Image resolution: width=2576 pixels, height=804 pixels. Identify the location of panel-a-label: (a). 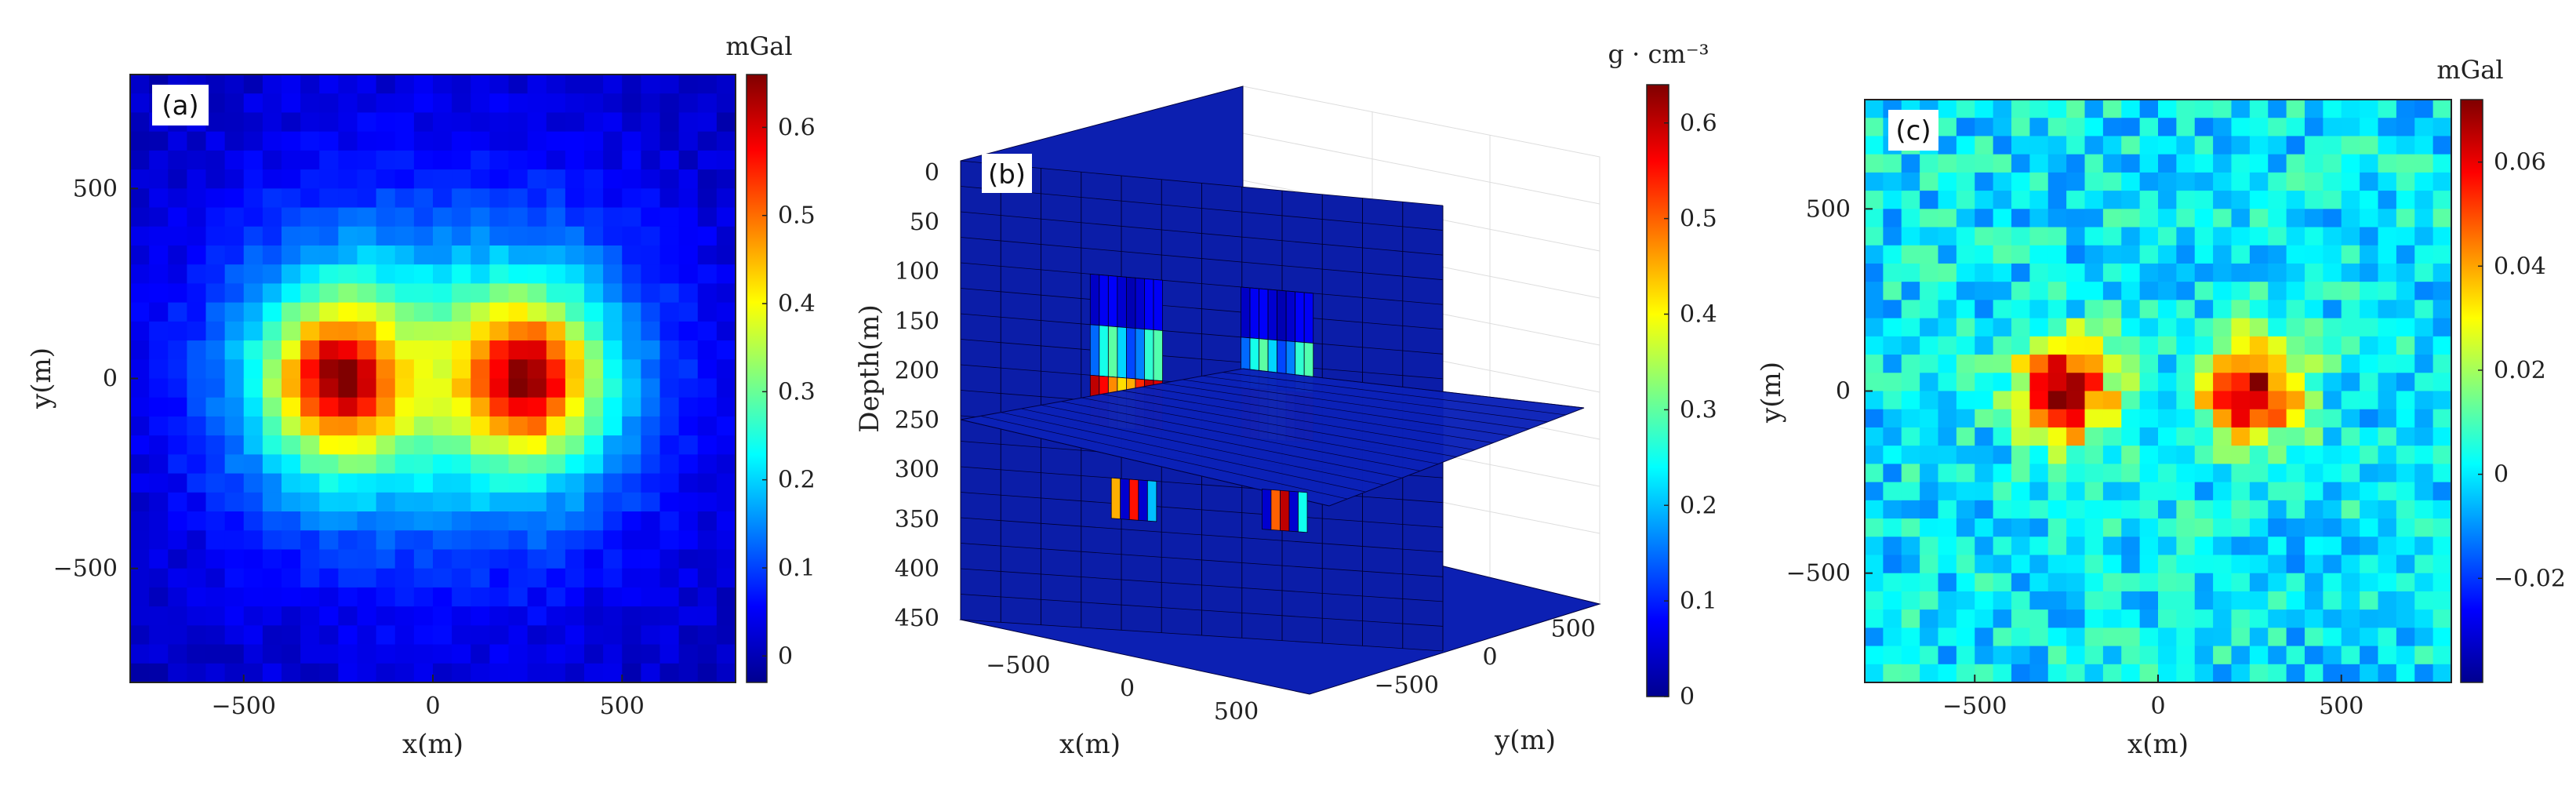
(180, 106).